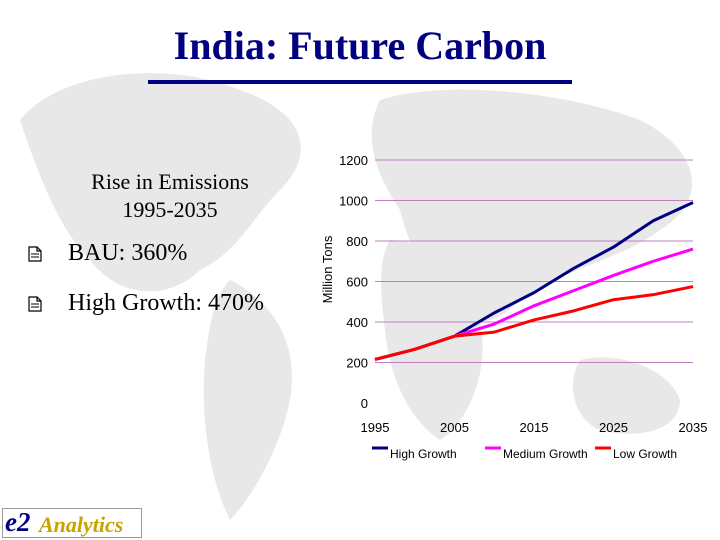 The width and height of the screenshot is (720, 540). I want to click on subtitle-line-1: Rise in Emissions, so click(170, 181).